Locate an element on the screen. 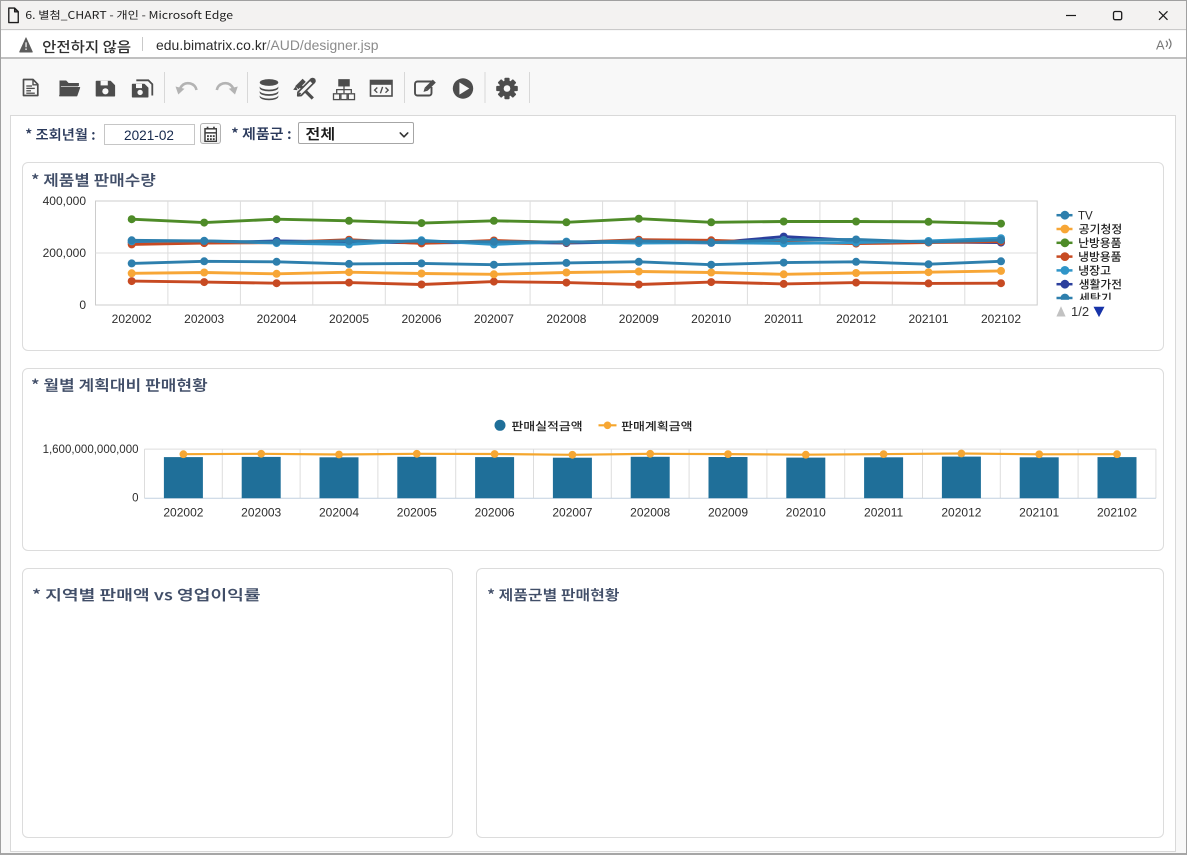 This screenshot has height=855, width=1187. svg-text: 1/2 is located at coordinates (1080, 311).